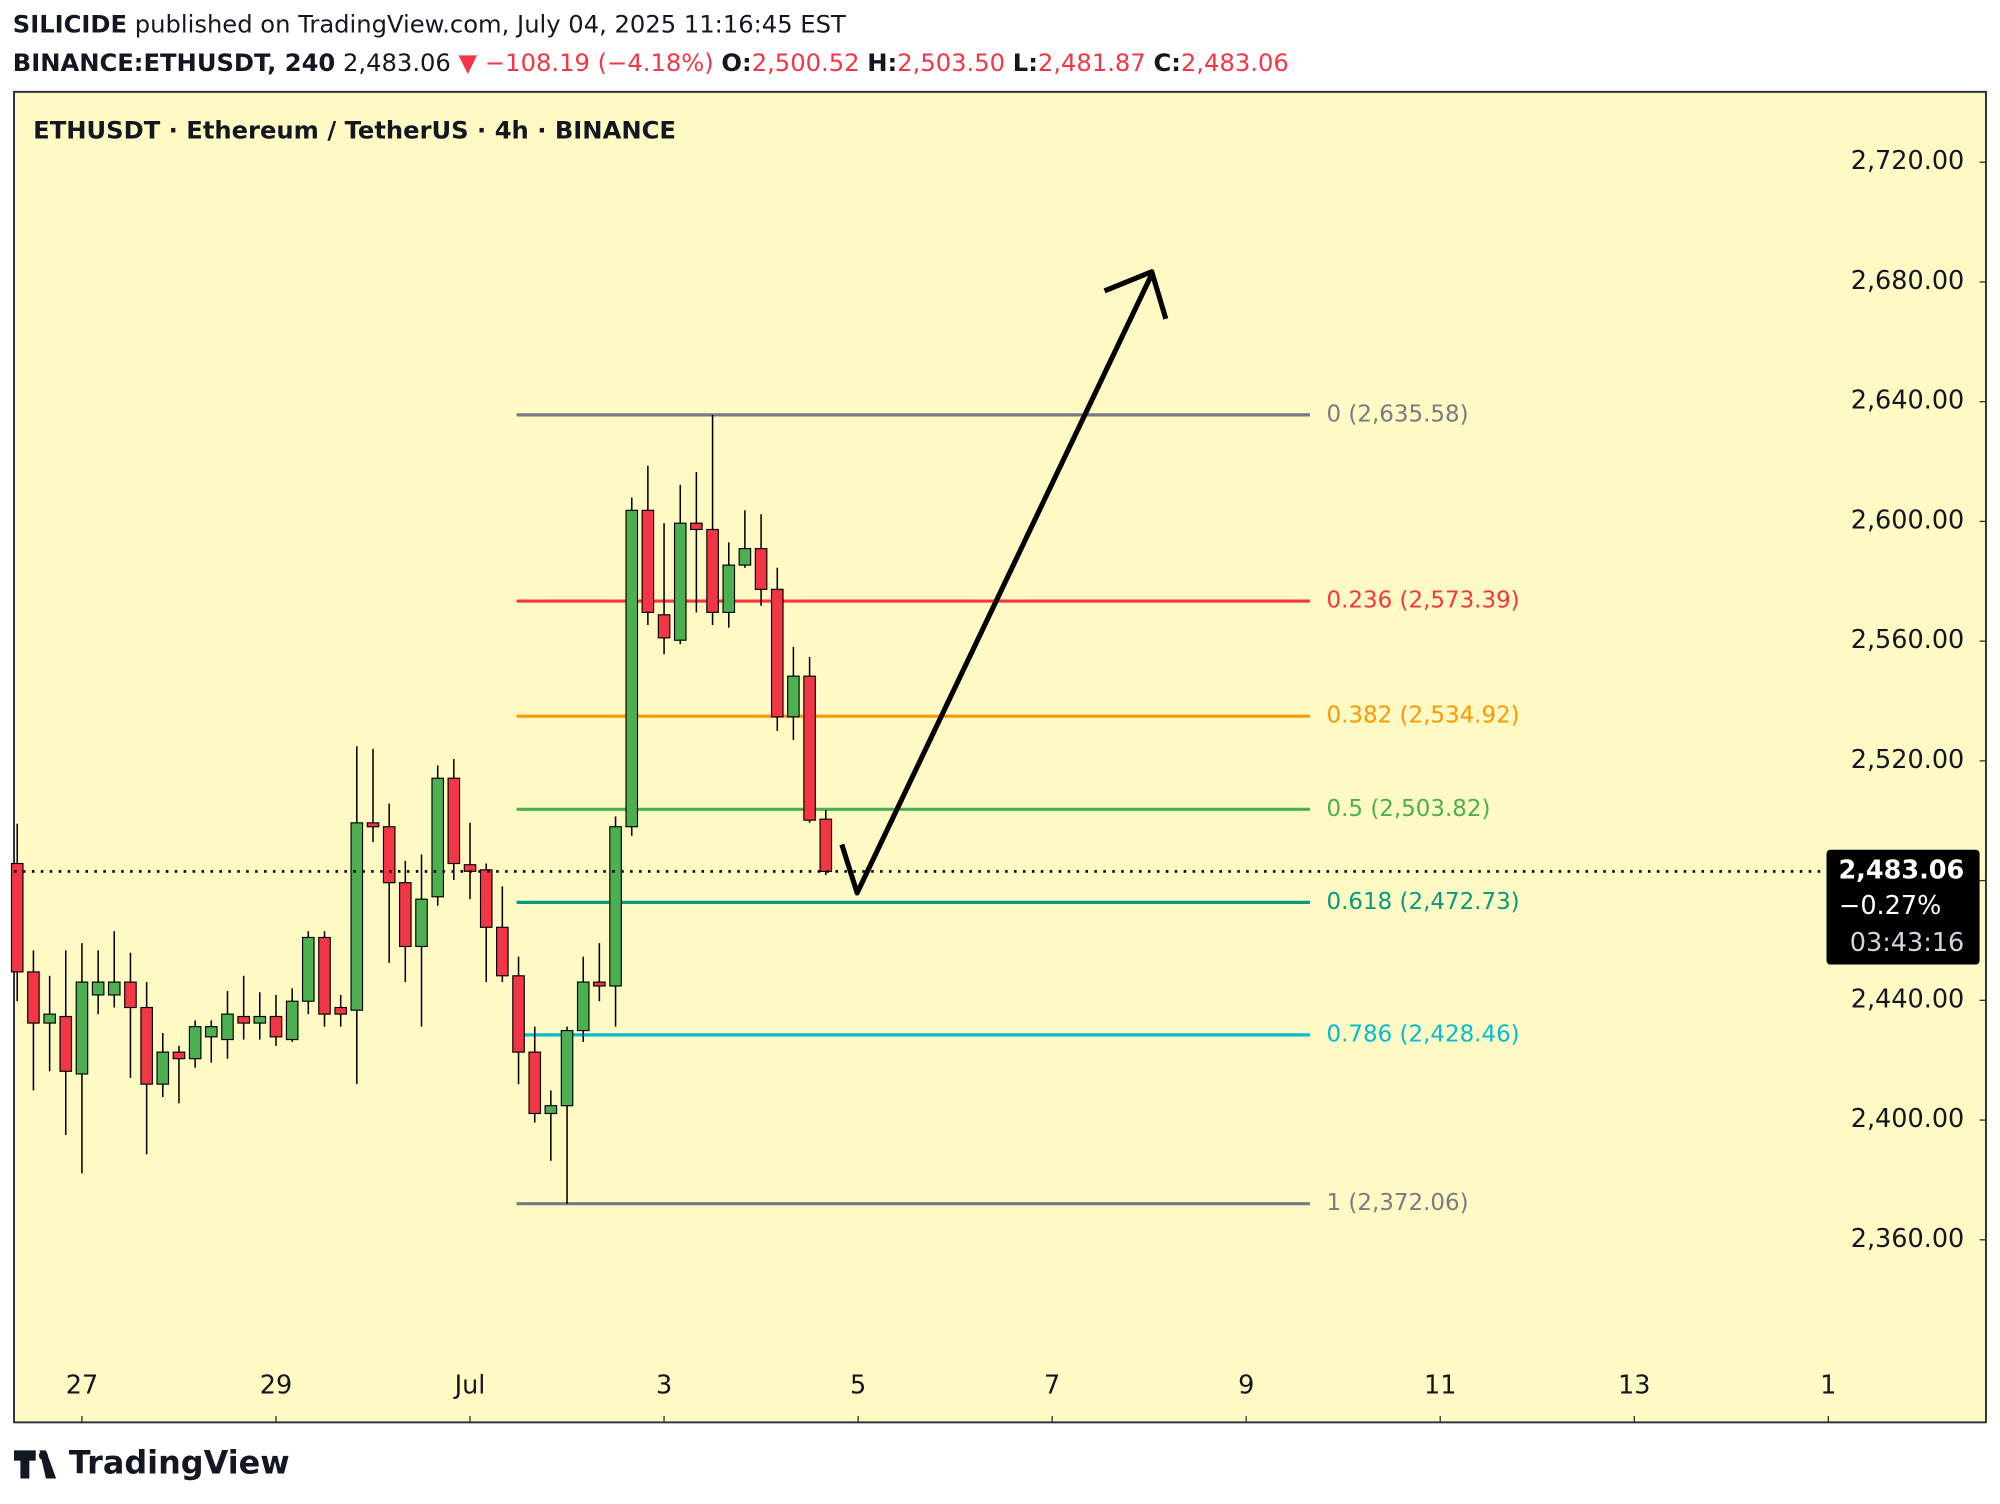 This screenshot has height=1504, width=2000. What do you see at coordinates (276, 1386) in the screenshot?
I see `x-tick-label: 29` at bounding box center [276, 1386].